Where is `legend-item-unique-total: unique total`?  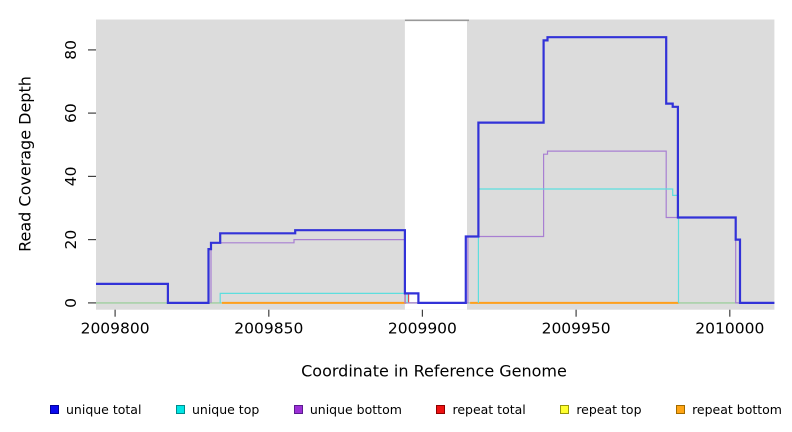
legend-item-unique-total: unique total is located at coordinates (95, 409).